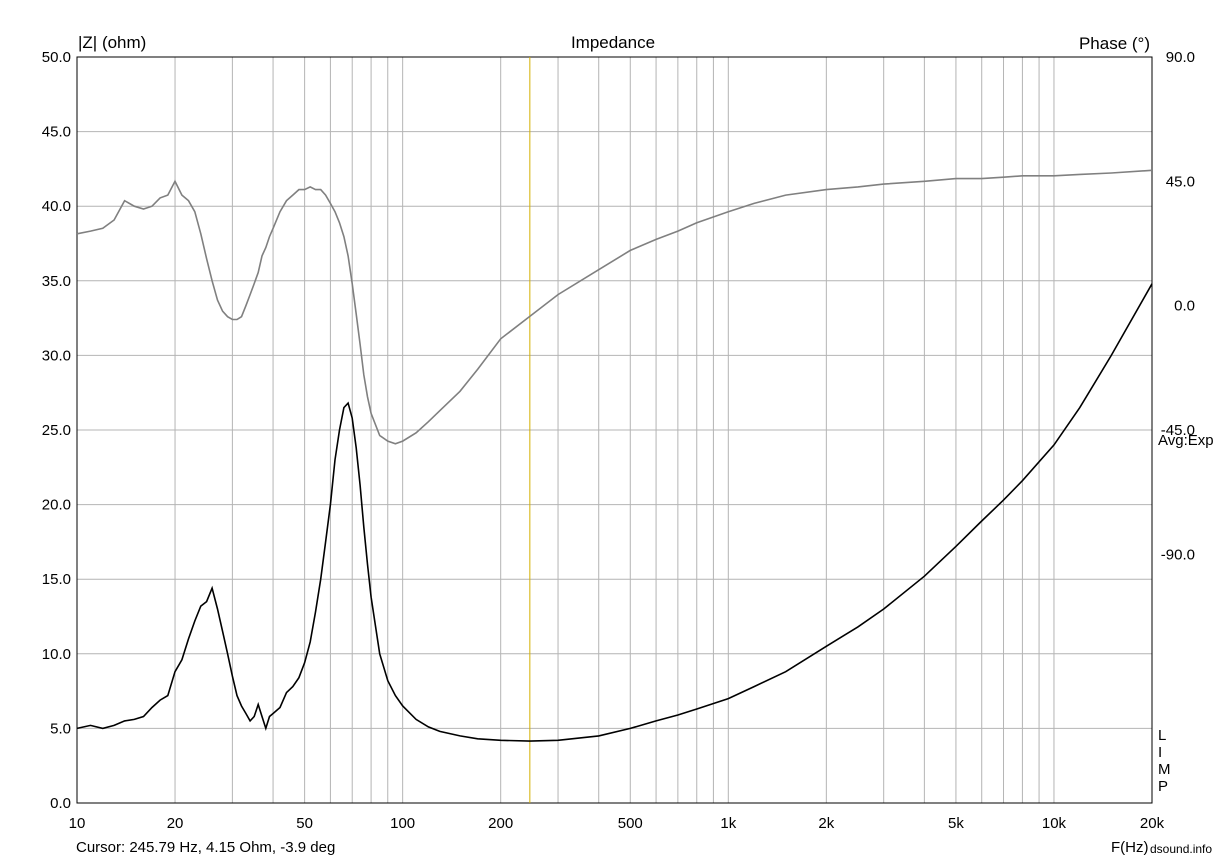 This screenshot has width=1228, height=860. I want to click on x-tick-label: 2k, so click(826, 823).